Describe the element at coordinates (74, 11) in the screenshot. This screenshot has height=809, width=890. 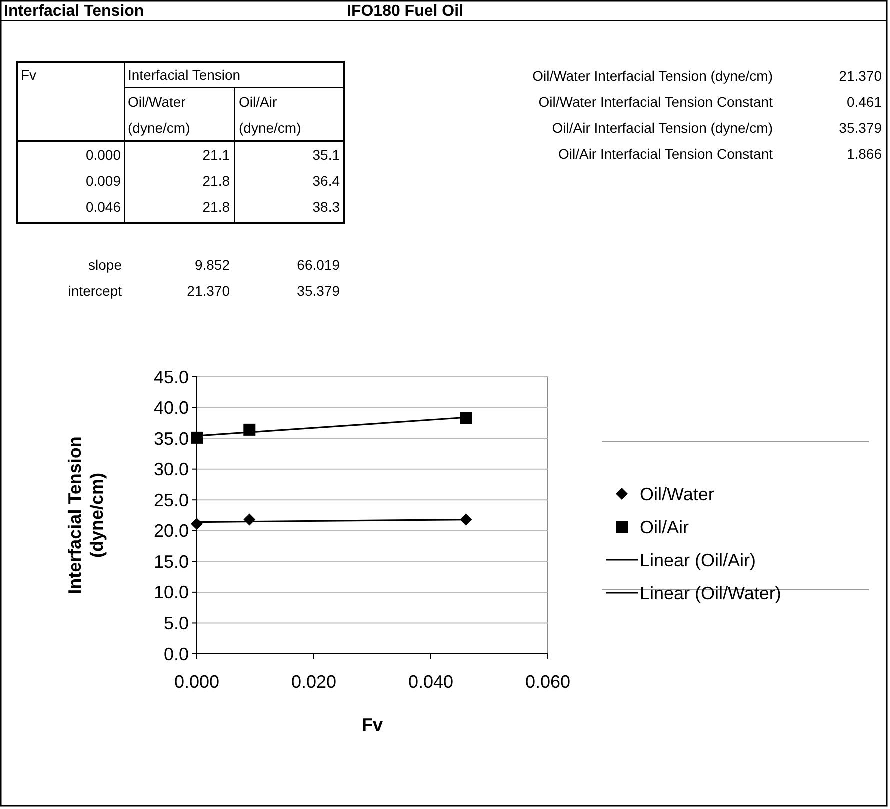
I see `chart-title: Interfacial Tension` at that location.